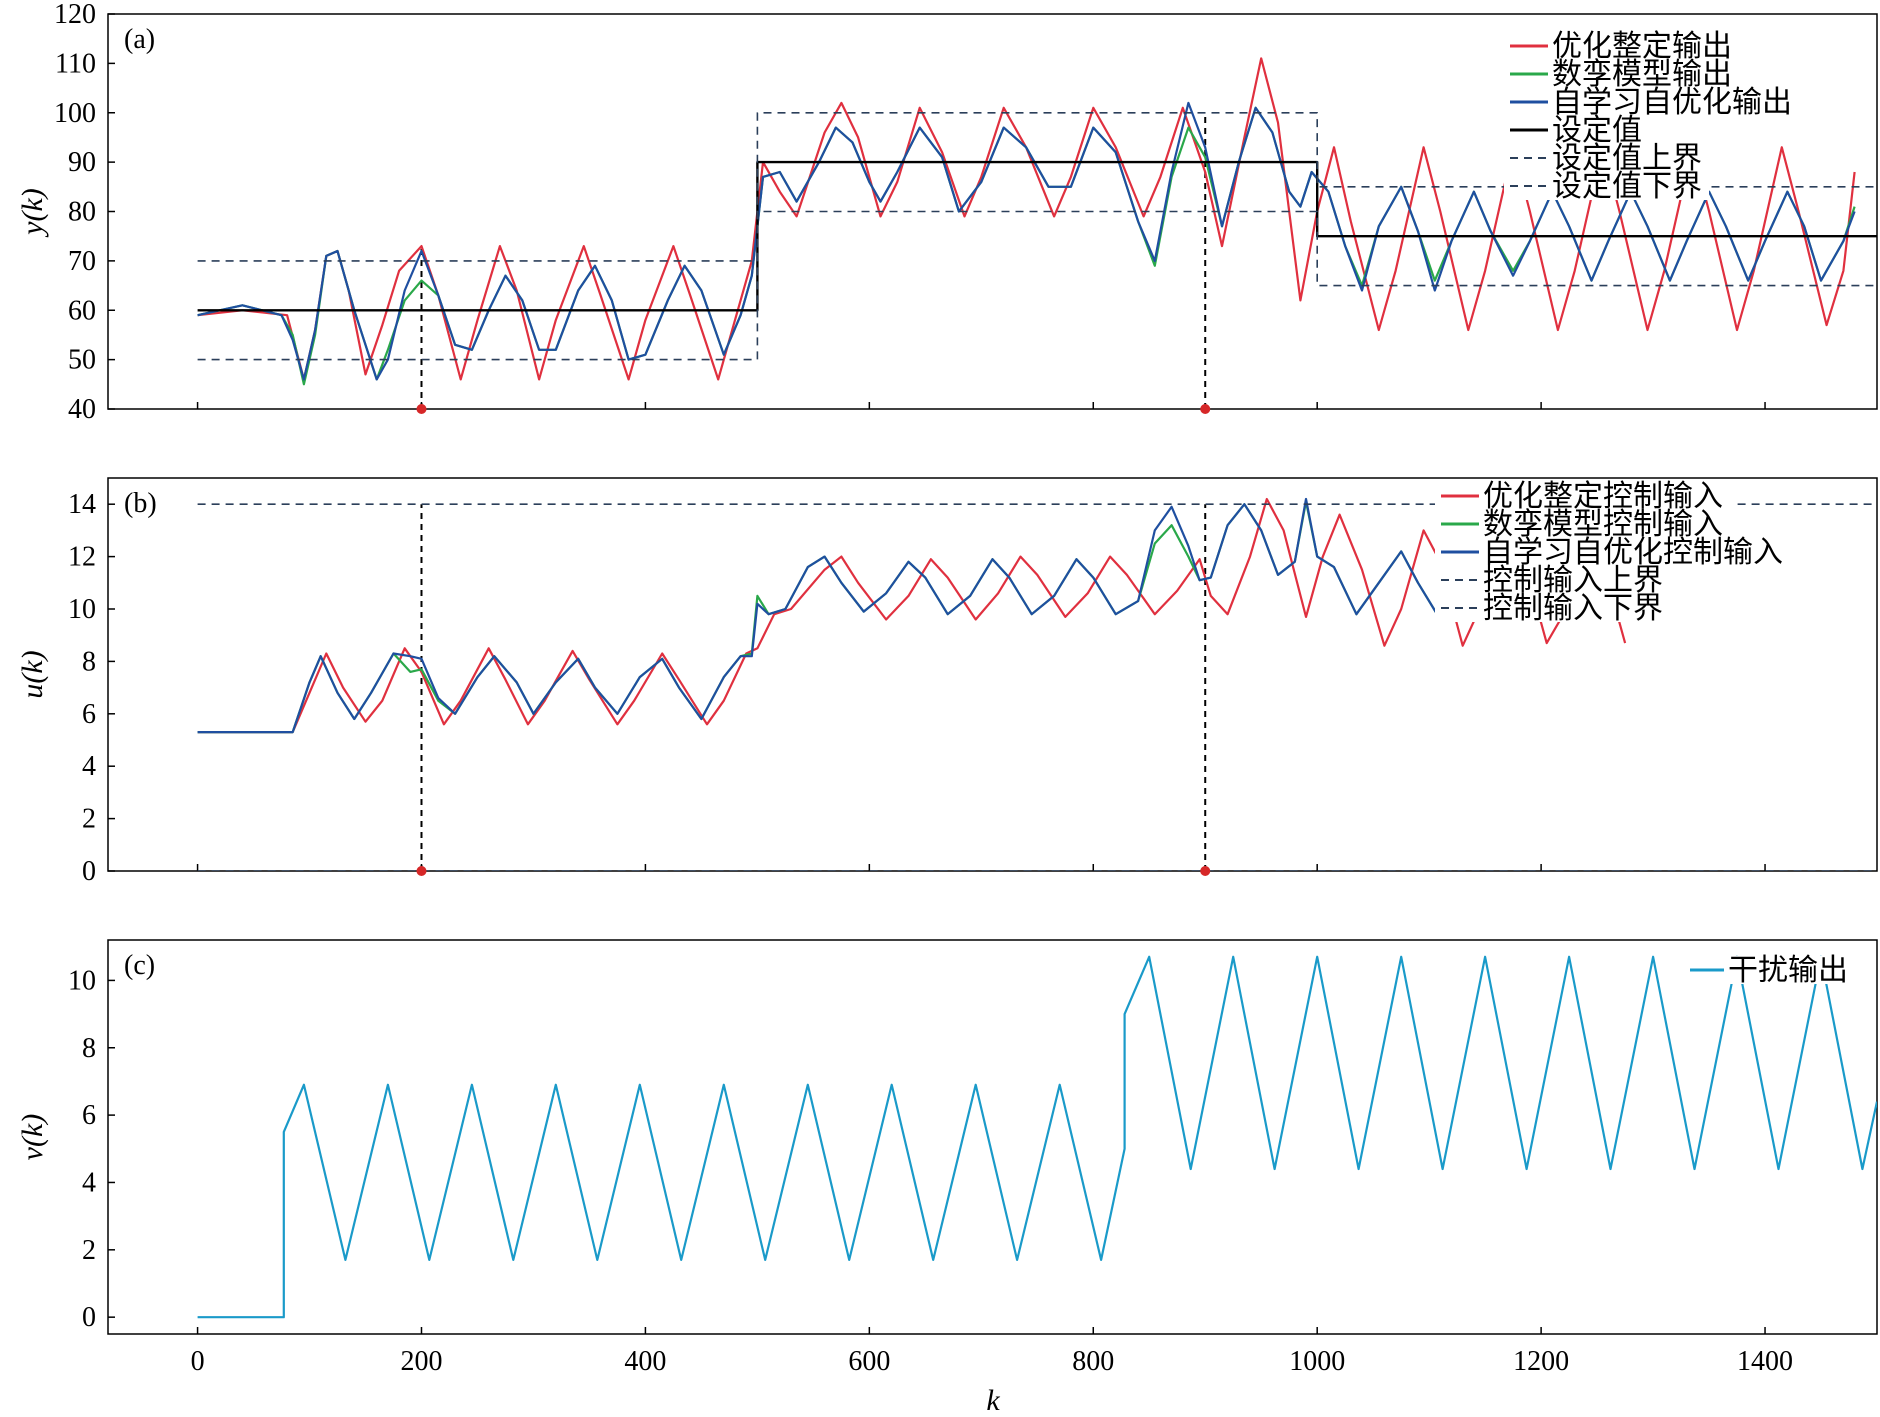 The width and height of the screenshot is (1880, 1417). I want to click on legend-label: 控制输入上界, so click(1573, 580).